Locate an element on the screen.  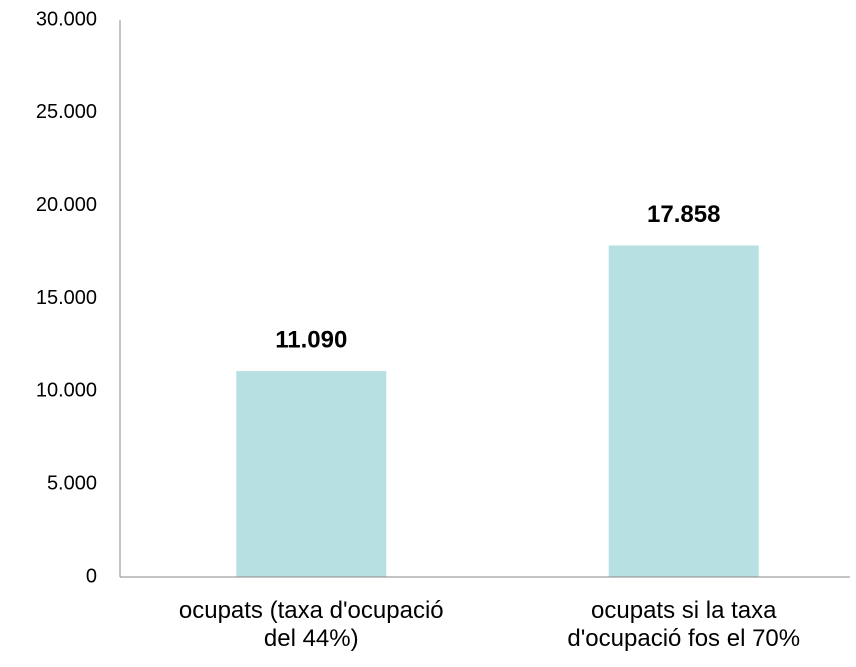
y-tick-label: 0 is located at coordinates (91, 576).